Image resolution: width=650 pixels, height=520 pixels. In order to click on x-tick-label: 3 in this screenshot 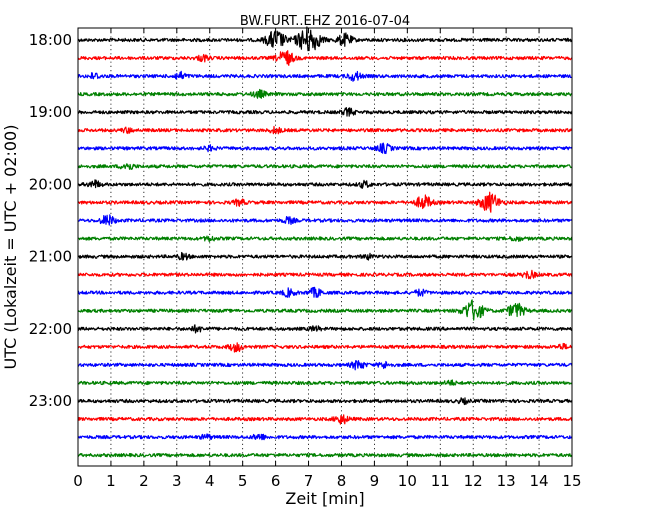, I will do `click(177, 481)`.